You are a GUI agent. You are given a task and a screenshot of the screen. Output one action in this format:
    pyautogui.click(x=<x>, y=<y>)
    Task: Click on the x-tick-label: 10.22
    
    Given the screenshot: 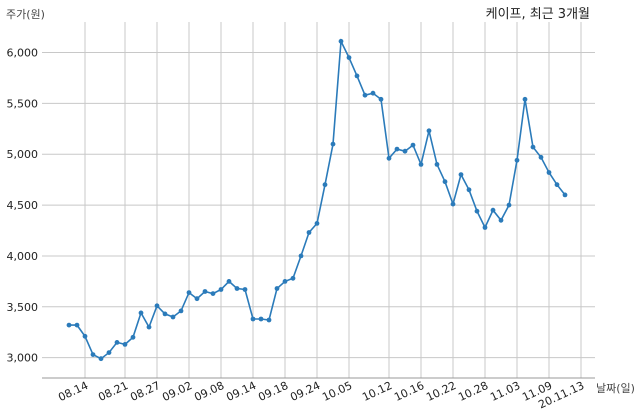 What is the action you would take?
    pyautogui.click(x=441, y=391)
    